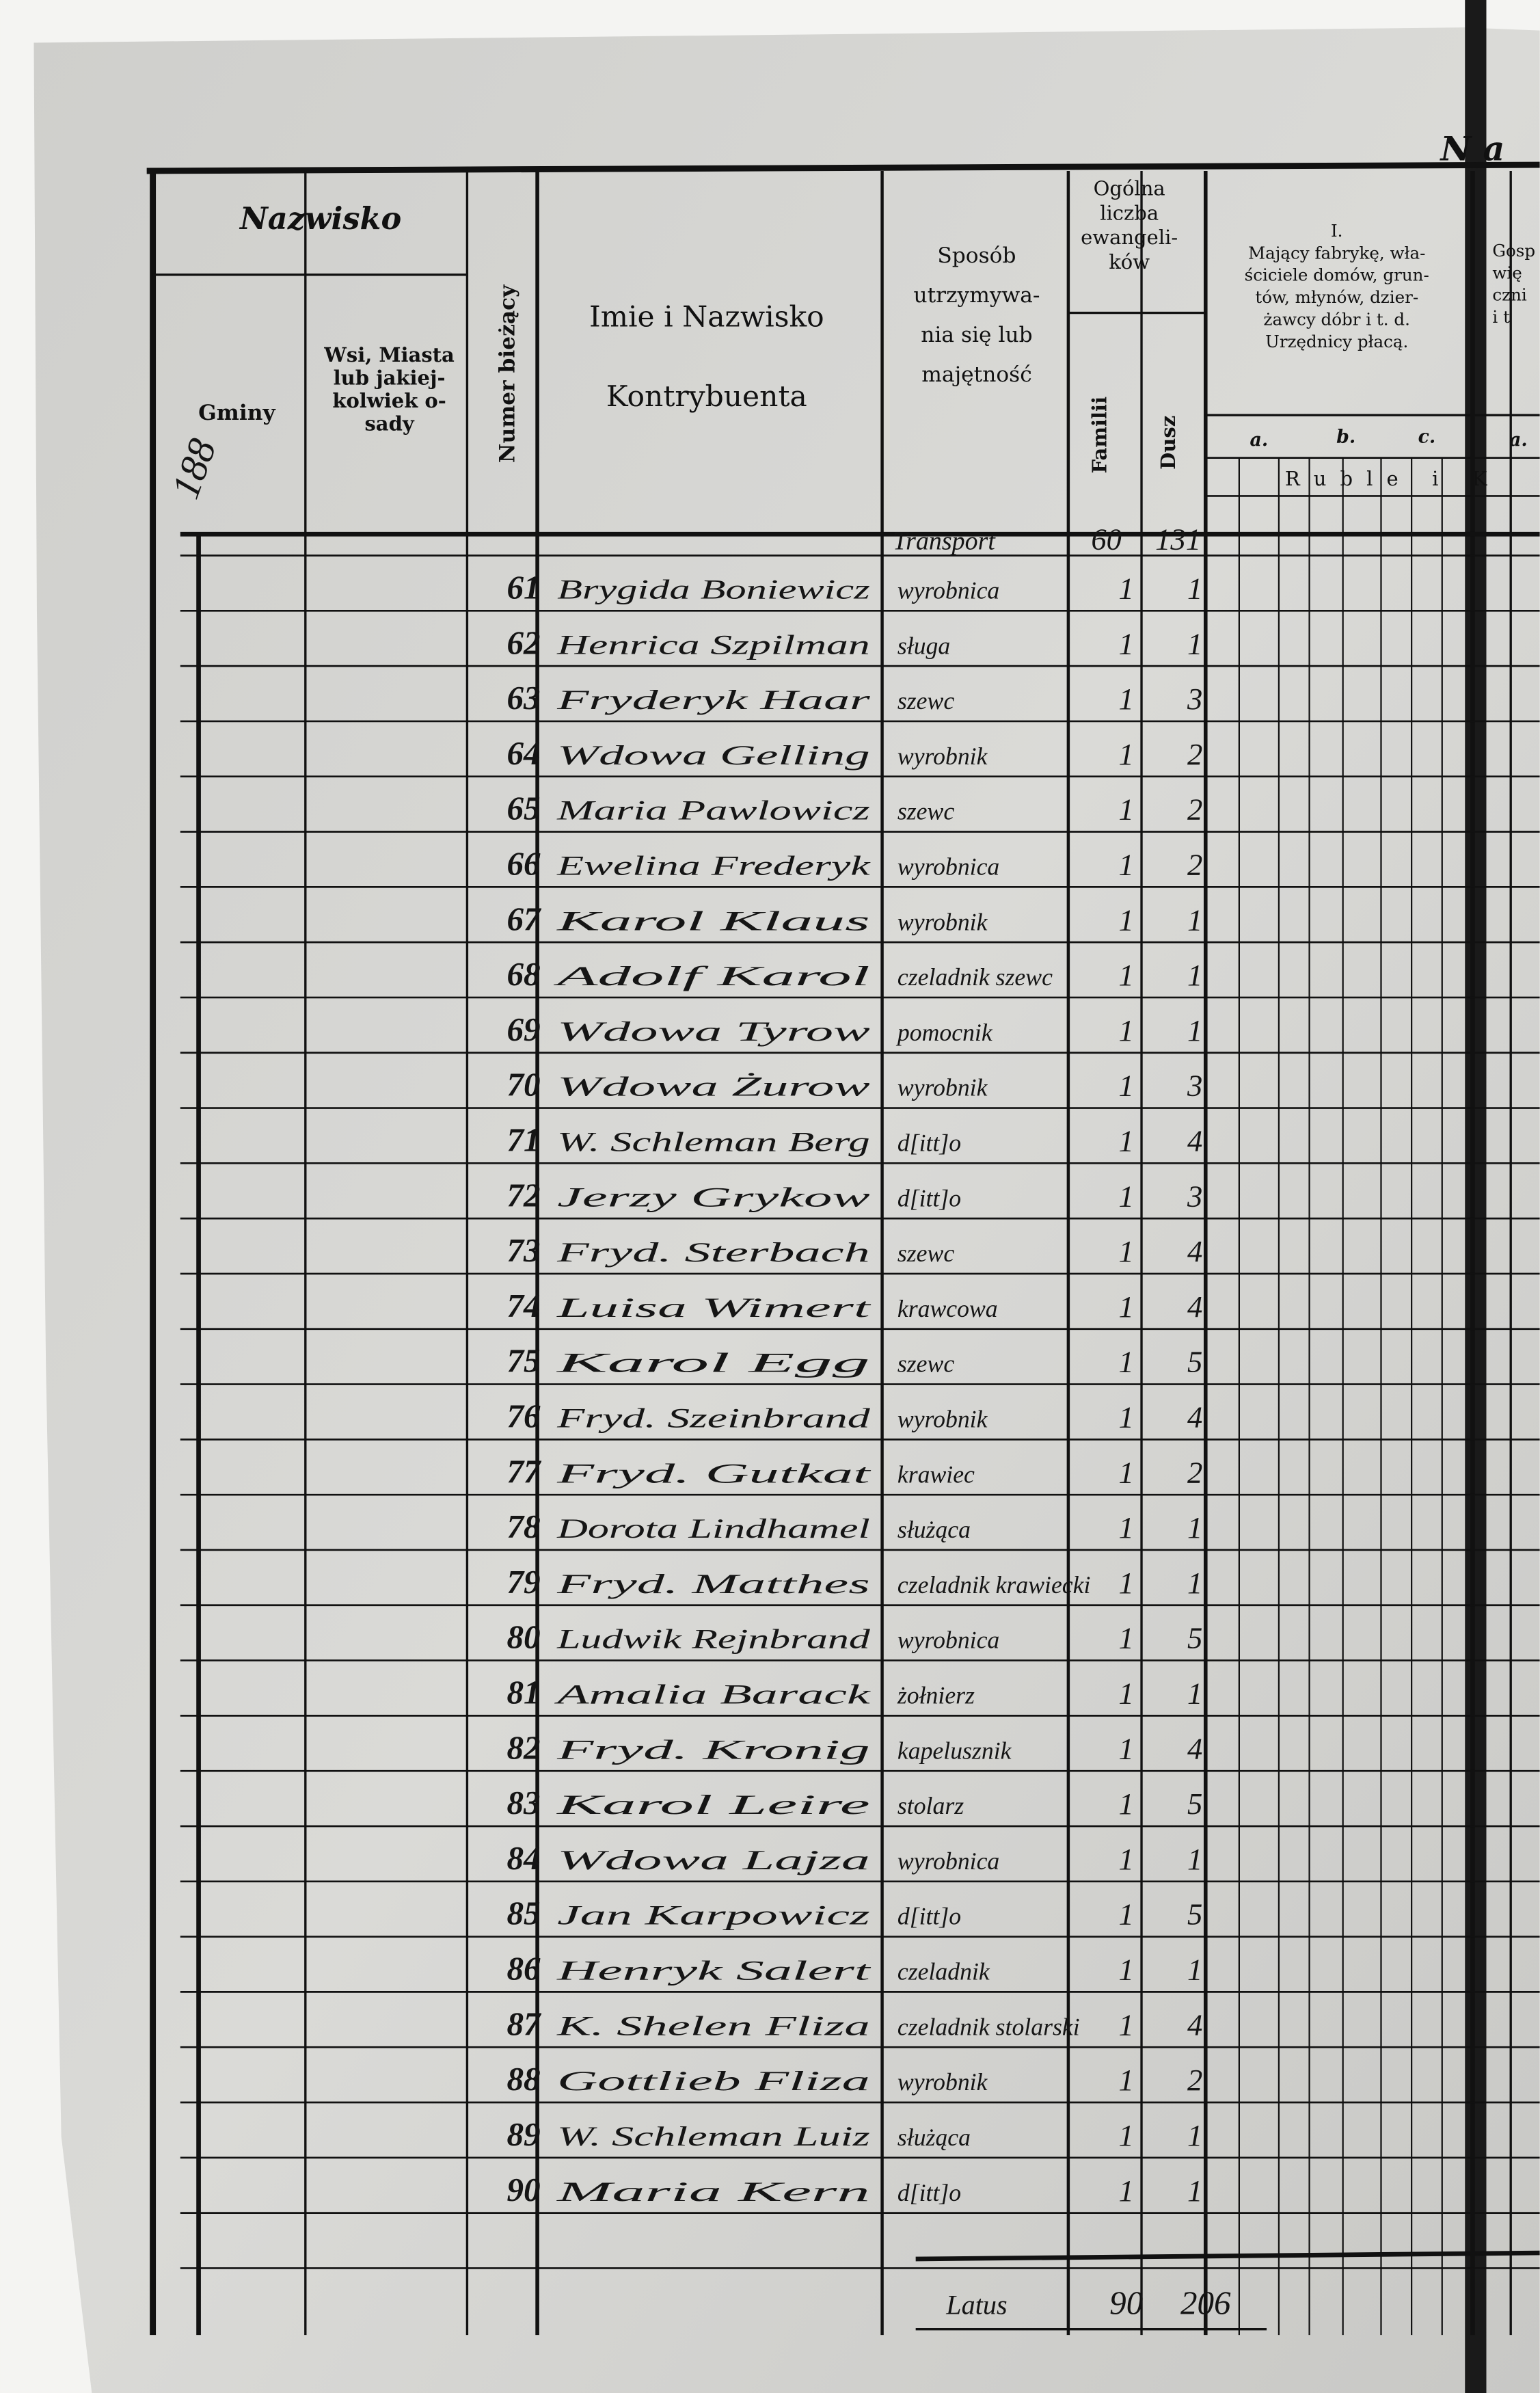  What do you see at coordinates (1129, 237) in the screenshot?
I see `header-ogolna: ewangeli-` at bounding box center [1129, 237].